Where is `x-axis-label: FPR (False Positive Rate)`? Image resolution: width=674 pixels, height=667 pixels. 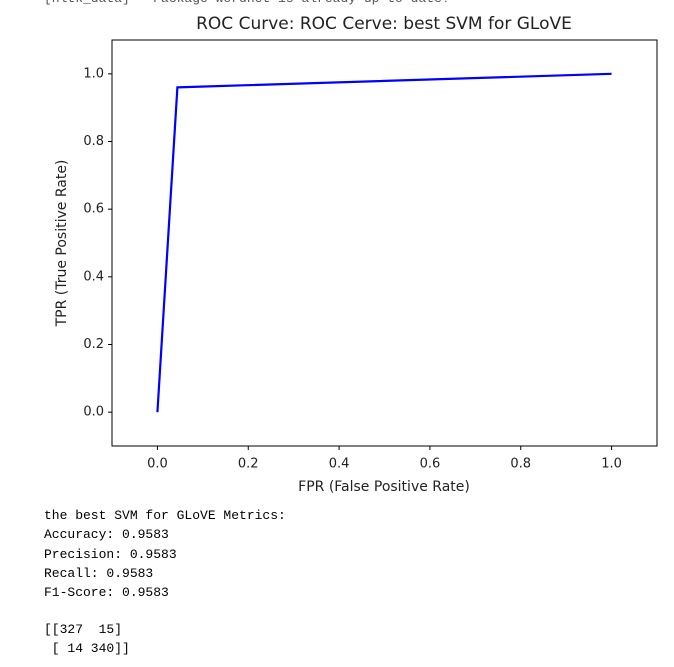
x-axis-label: FPR (False Positive Rate) is located at coordinates (384, 487).